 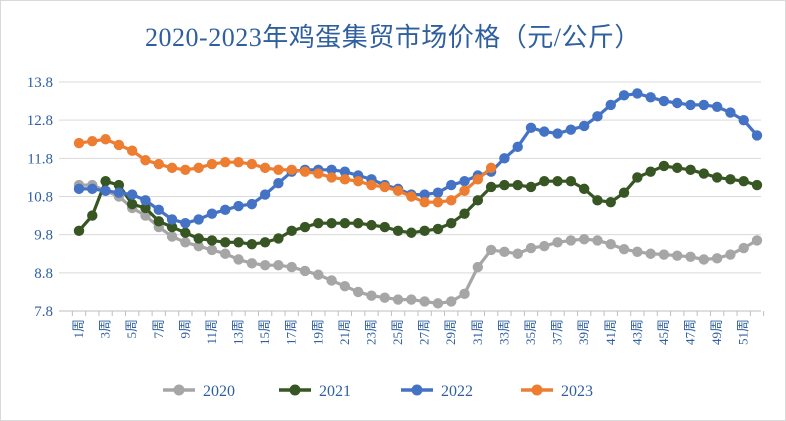 I want to click on legend-item-2021: 2021, so click(x=315, y=391).